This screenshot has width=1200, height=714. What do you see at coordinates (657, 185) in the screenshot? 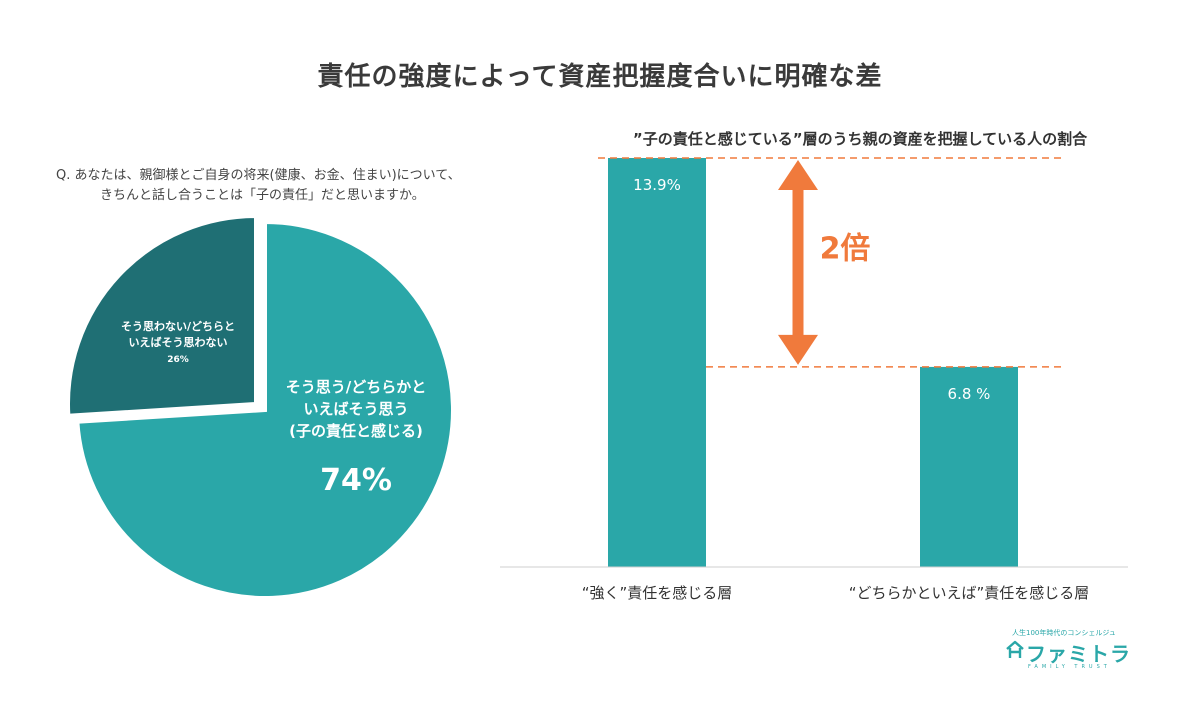
I see `bar-1-value-label: 13.9%` at bounding box center [657, 185].